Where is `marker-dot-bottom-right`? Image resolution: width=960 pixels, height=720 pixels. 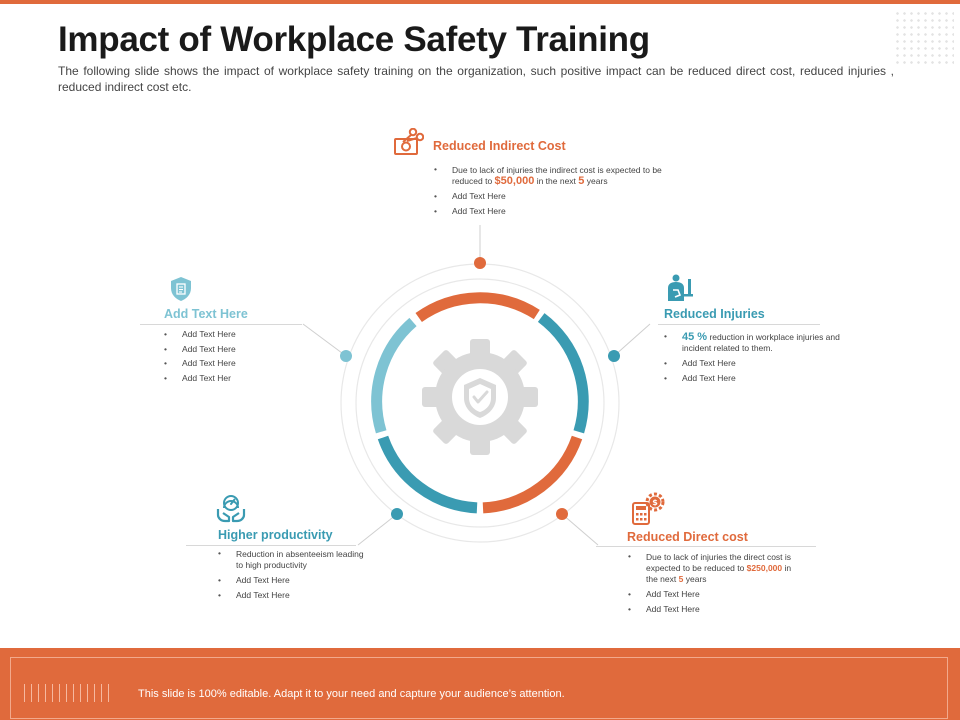
marker-dot-bottom-right is located at coordinates (562, 514).